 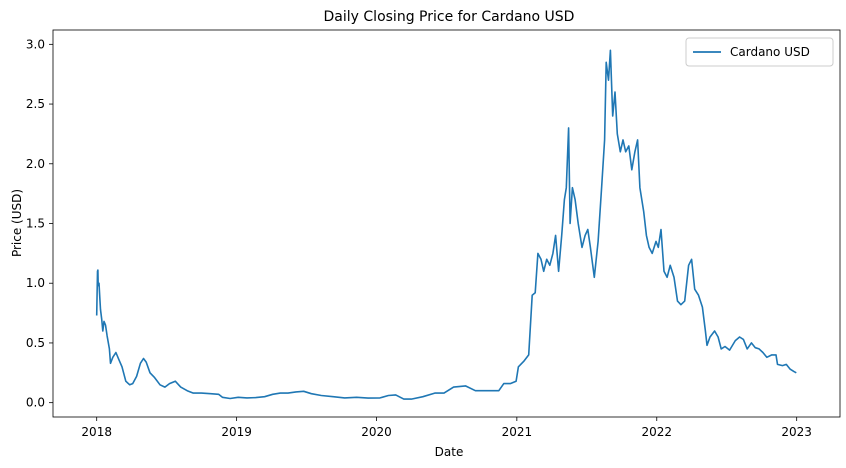 What do you see at coordinates (35, 164) in the screenshot?
I see `y-tick-label: 2.0` at bounding box center [35, 164].